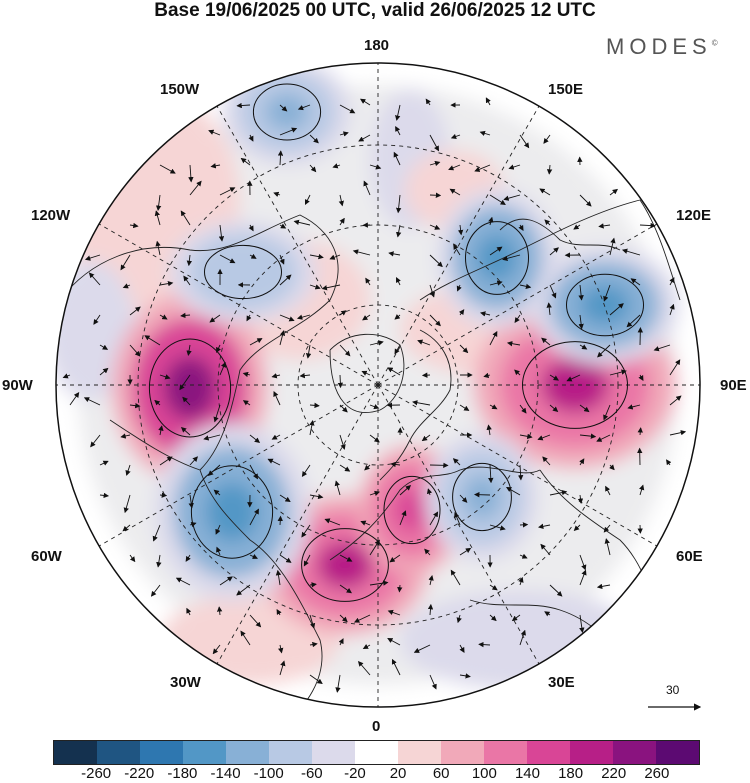  What do you see at coordinates (376, 726) in the screenshot?
I see `lon-label-0: 0` at bounding box center [376, 726].